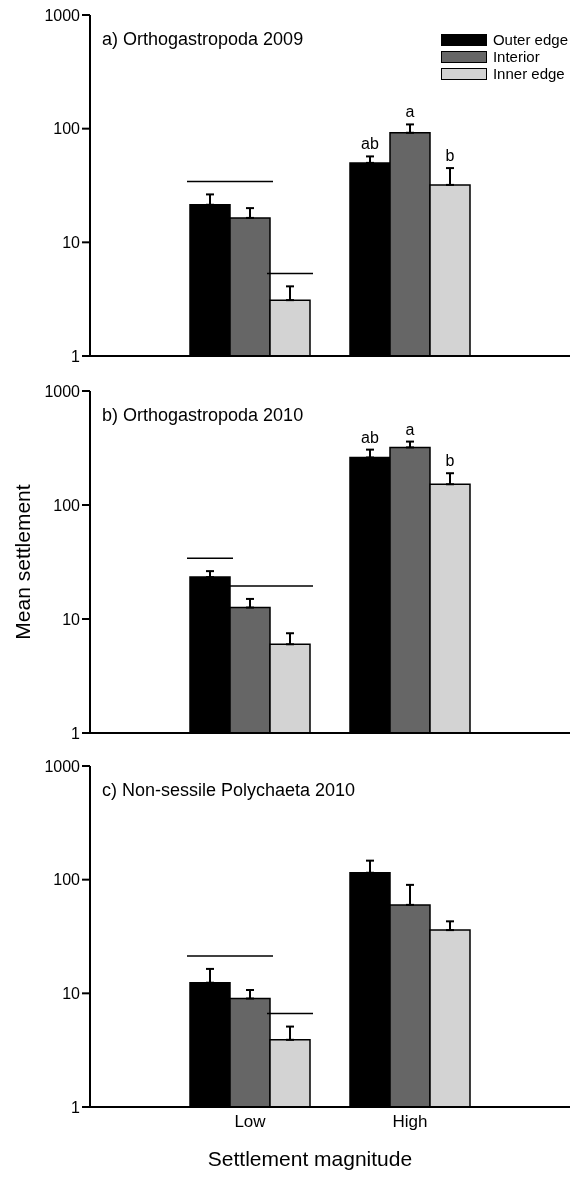 The width and height of the screenshot is (570, 1184). What do you see at coordinates (530, 39) in the screenshot?
I see `legend-label: Outer edge` at bounding box center [530, 39].